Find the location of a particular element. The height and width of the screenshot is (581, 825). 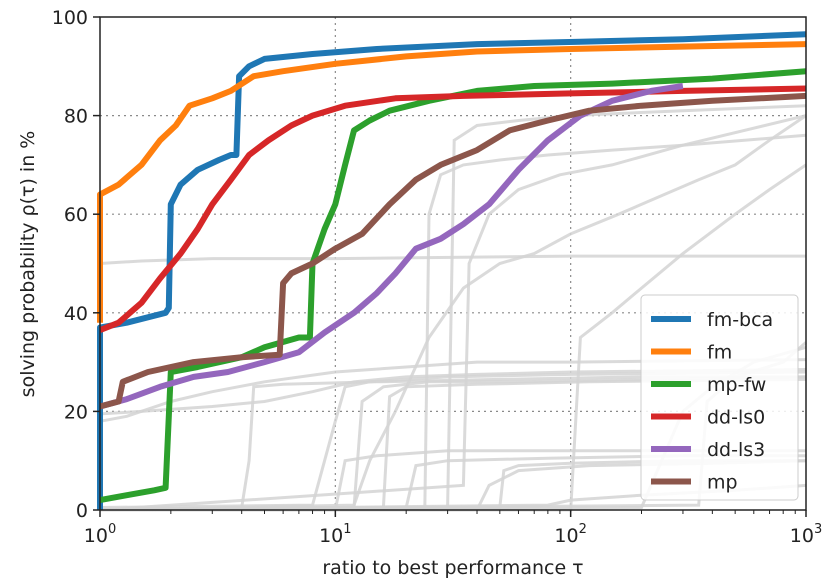

y-tick-label: 80 is located at coordinates (76, 117).